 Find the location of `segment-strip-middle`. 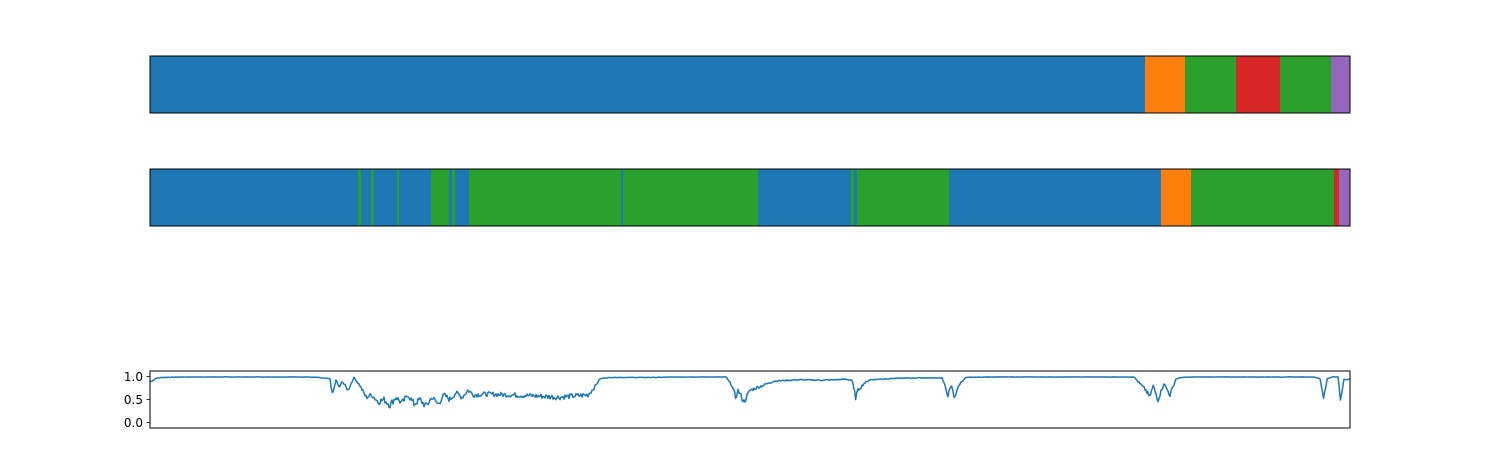

segment-strip-middle is located at coordinates (750, 197).